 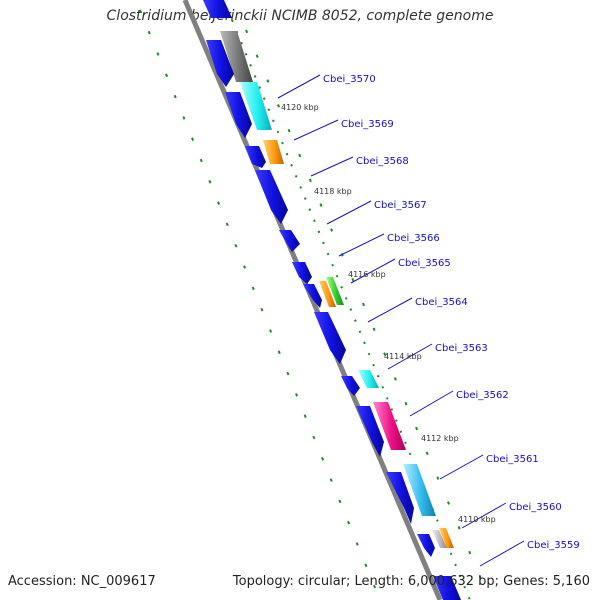 What do you see at coordinates (413, 238) in the screenshot?
I see `gene-label: Cbei_3566` at bounding box center [413, 238].